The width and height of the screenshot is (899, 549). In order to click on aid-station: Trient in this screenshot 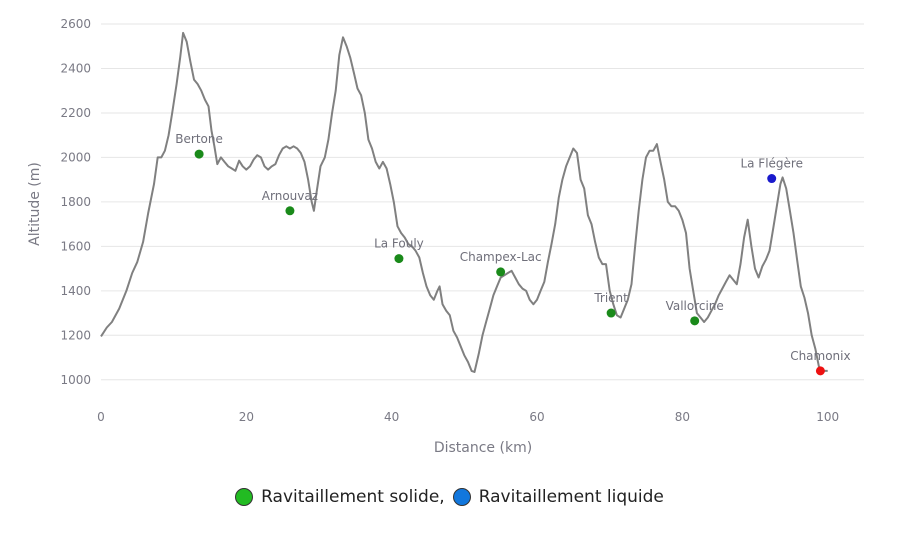, I will do `click(610, 304)`.